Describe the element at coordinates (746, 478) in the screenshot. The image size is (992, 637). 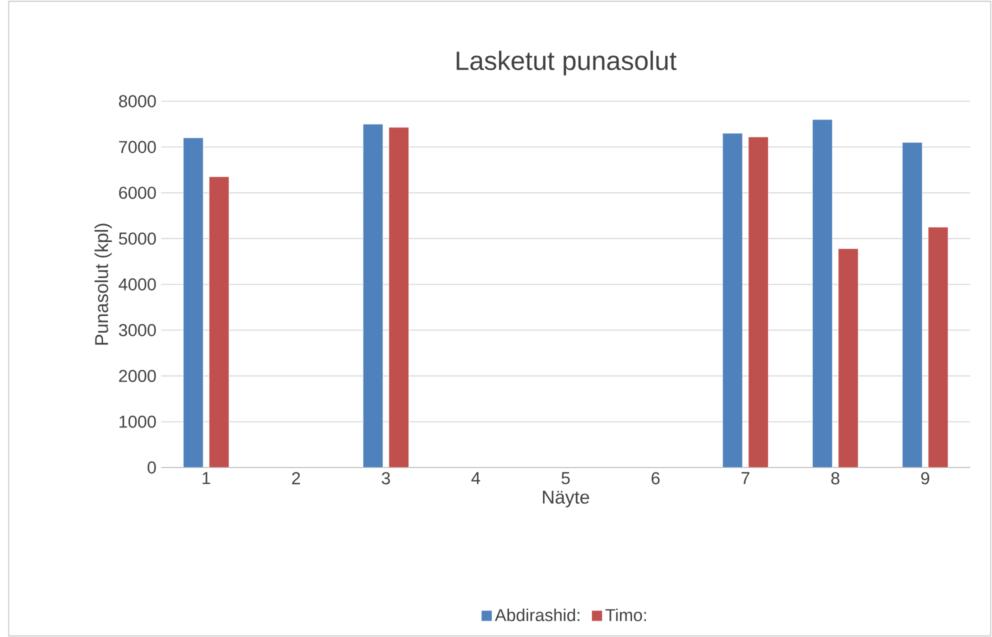
I see `x-tick-label: 7` at that location.